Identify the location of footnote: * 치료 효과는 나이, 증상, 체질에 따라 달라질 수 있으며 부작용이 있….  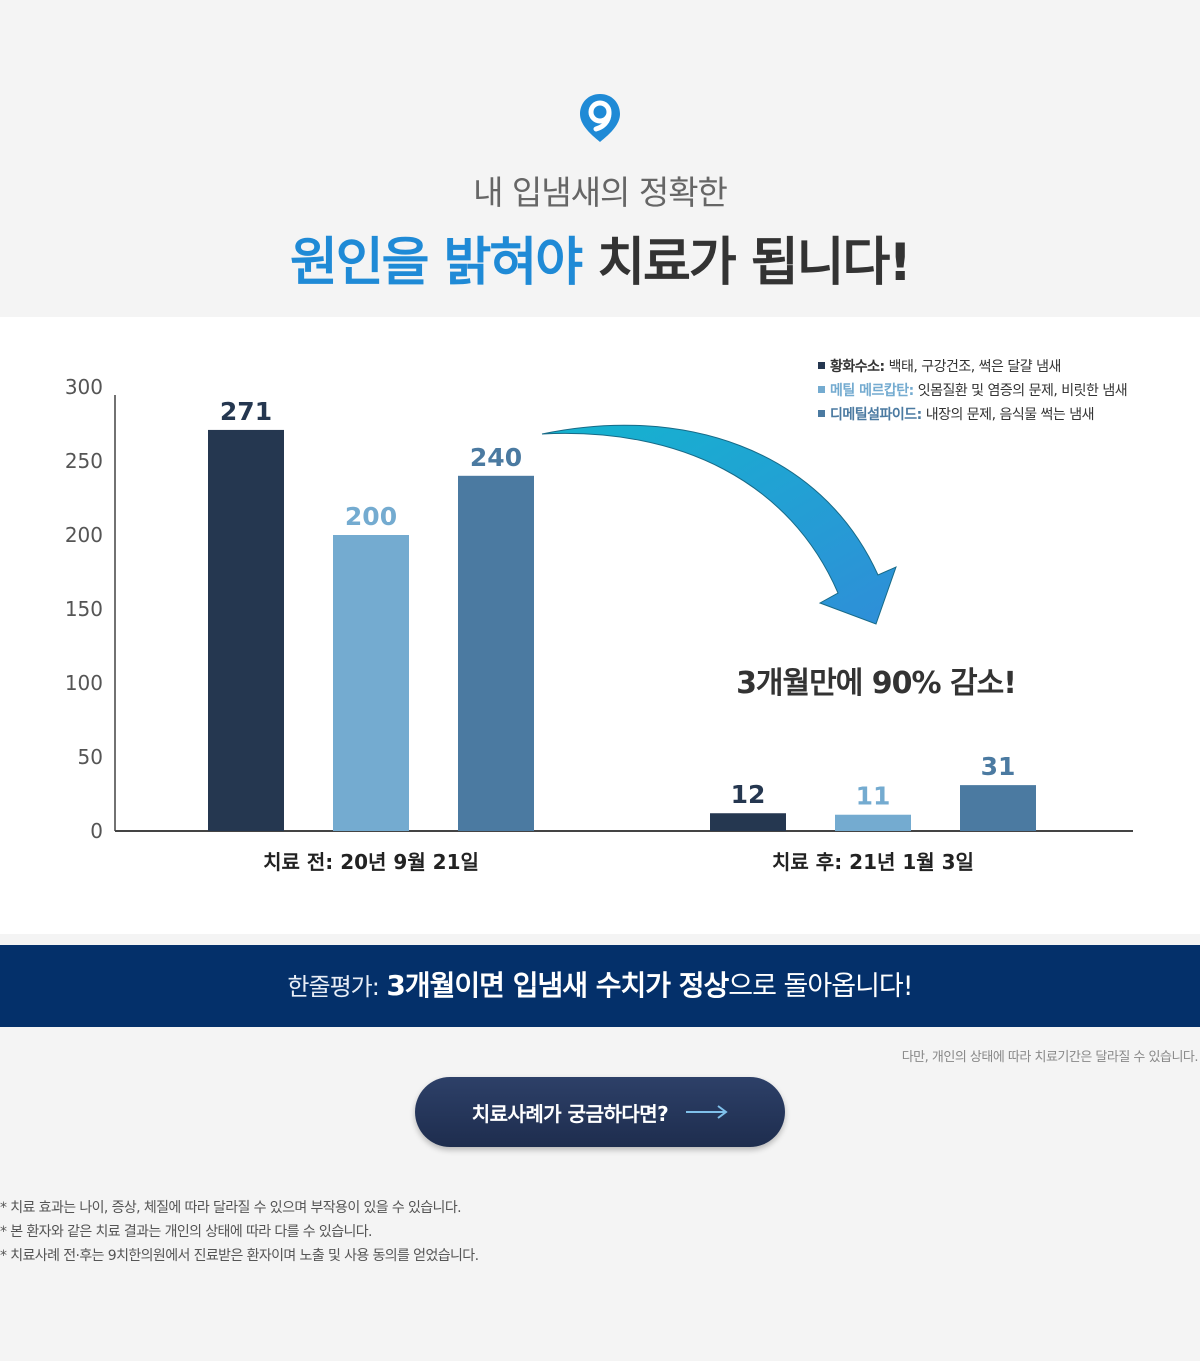
(231, 1208).